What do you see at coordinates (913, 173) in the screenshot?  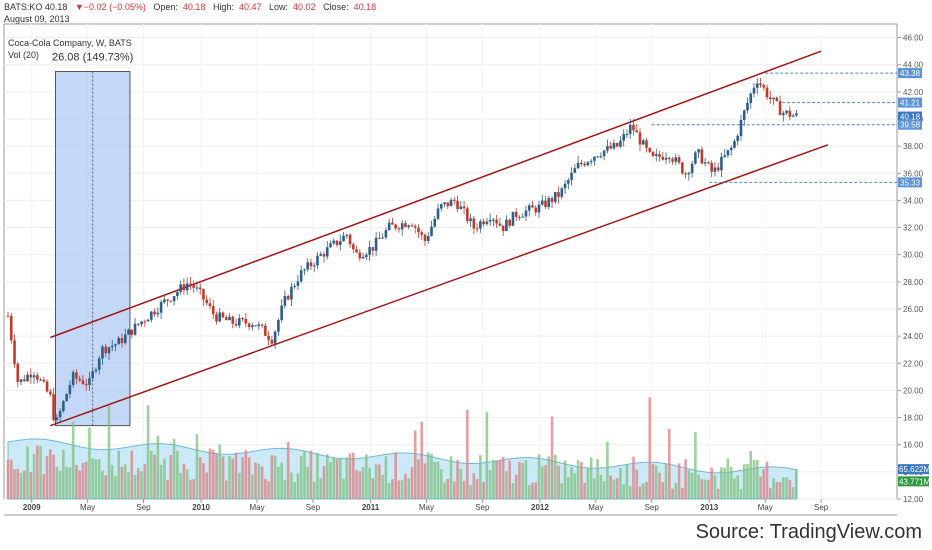 I see `y-tick-label: 36.00` at bounding box center [913, 173].